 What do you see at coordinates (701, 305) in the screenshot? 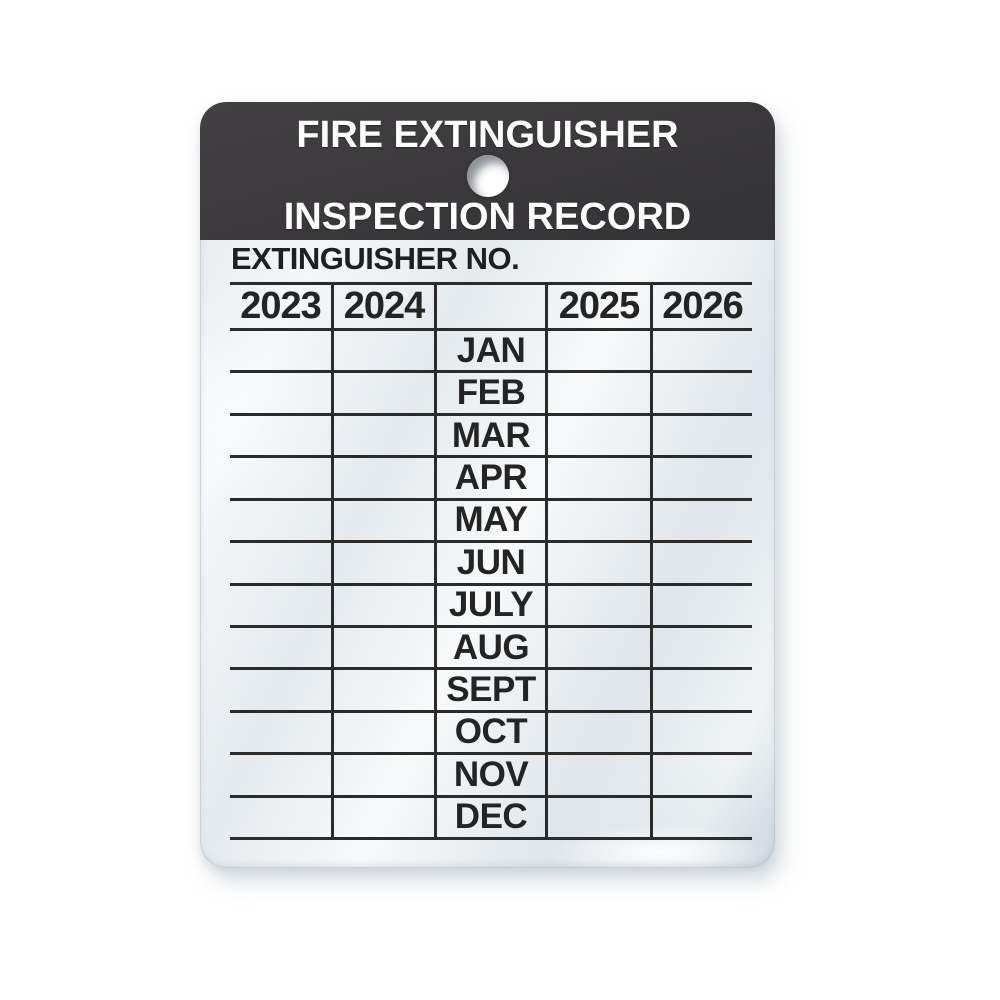
I see `year-header-cell: 2026` at bounding box center [701, 305].